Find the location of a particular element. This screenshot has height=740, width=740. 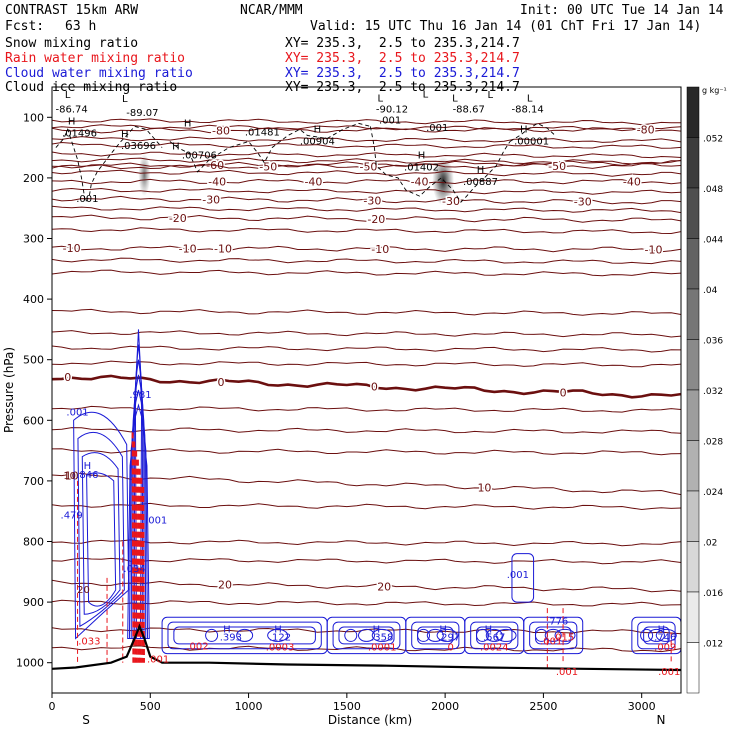

contour-annotation: .009 is located at coordinates (665, 648).